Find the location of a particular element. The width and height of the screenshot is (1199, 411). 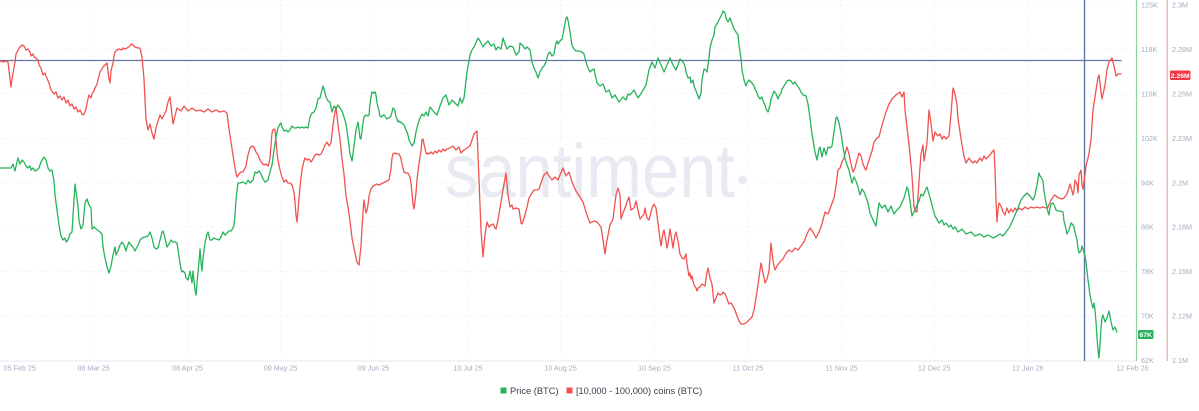

svg-text: 78K is located at coordinates (1147, 271).